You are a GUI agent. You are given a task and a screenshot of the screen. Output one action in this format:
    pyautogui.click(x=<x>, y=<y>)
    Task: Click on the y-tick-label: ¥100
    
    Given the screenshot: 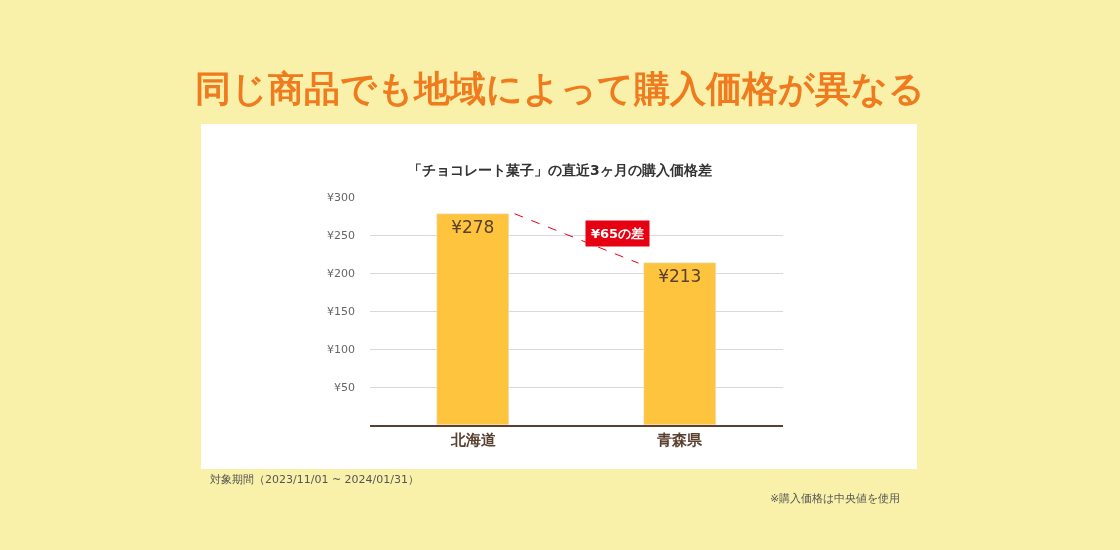 What is the action you would take?
    pyautogui.click(x=341, y=349)
    